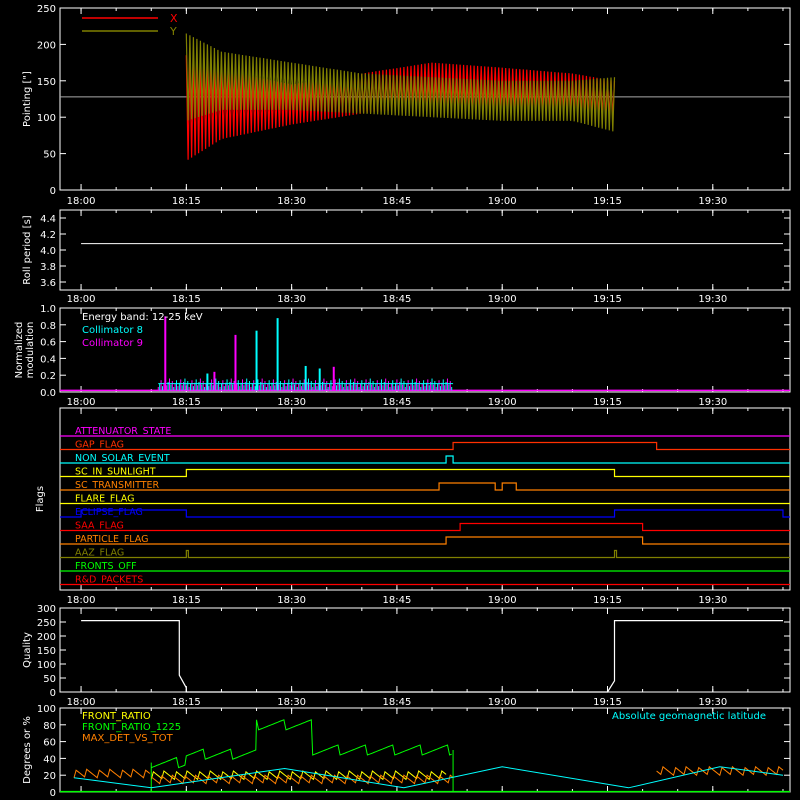  I want to click on y-axis-label: modulation, so click(30, 350).